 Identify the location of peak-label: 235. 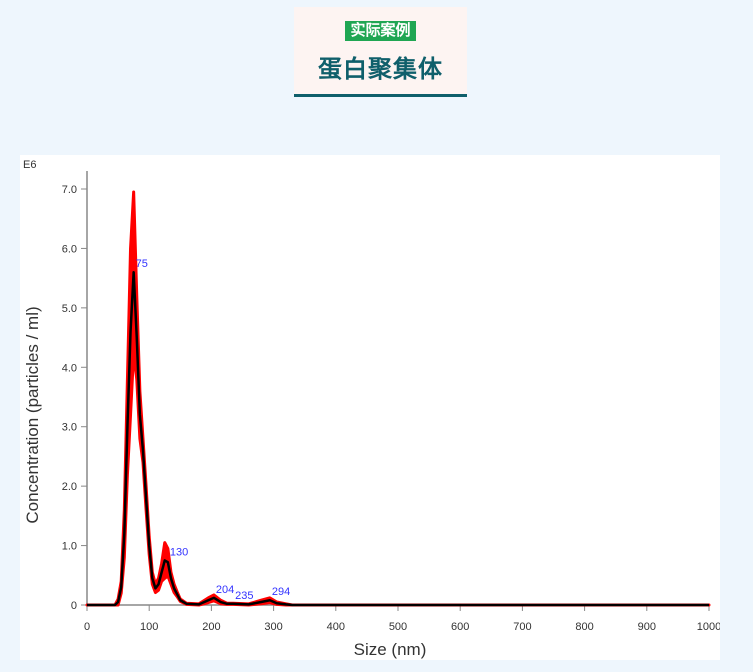
(244, 596).